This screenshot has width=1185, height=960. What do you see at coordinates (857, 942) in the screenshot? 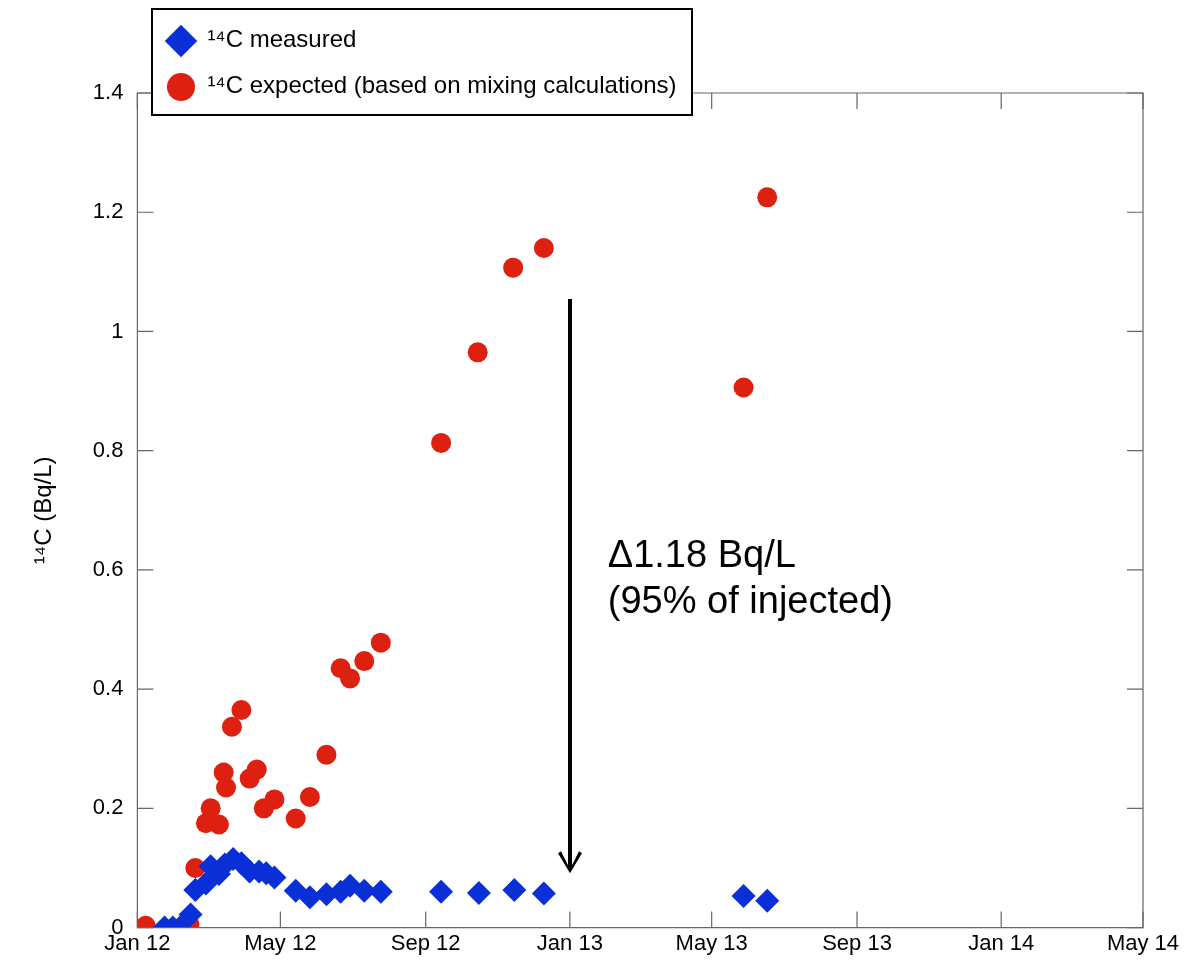
I see `x-tick-label: Sep 13` at bounding box center [857, 942].